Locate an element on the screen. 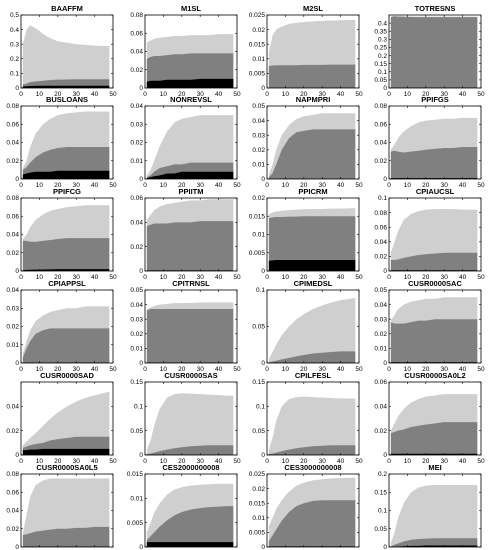 This screenshot has height=550, width=490. y-tick-label: 0.025 is located at coordinates (257, 474).